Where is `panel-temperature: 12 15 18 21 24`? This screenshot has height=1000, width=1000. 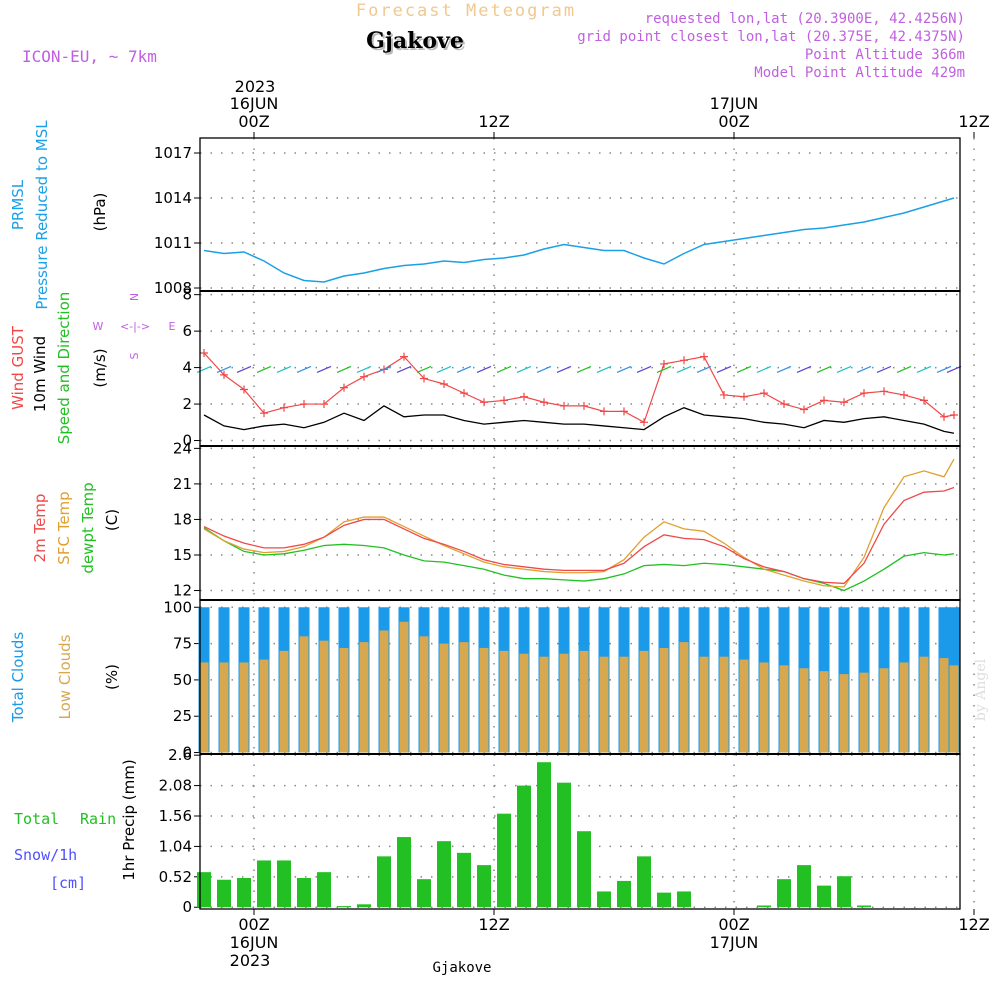 panel-temperature: 12 15 18 21 24 is located at coordinates (574, 520).